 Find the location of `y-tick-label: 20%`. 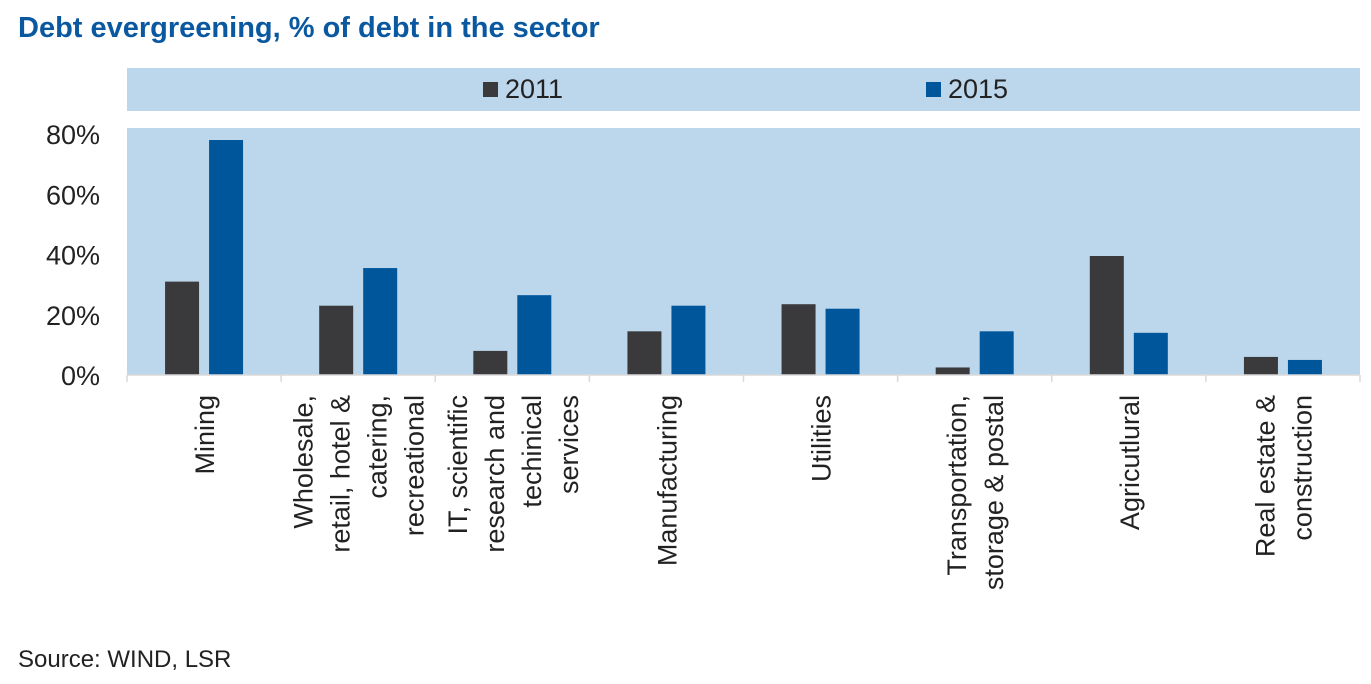

y-tick-label: 20% is located at coordinates (73, 316).